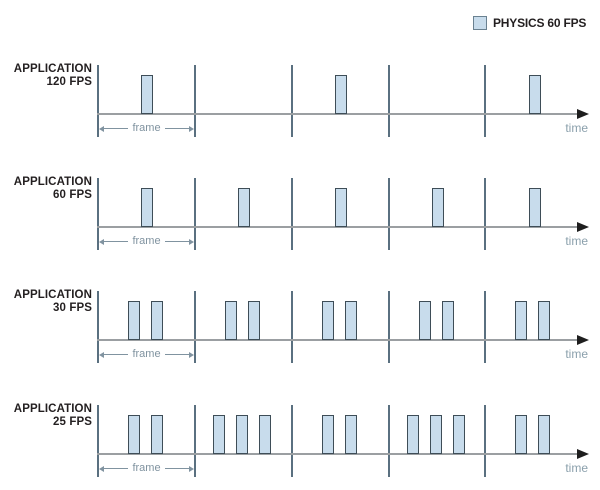 The image size is (600, 490). I want to click on row-label-line2: 60 FPS, so click(72, 195).